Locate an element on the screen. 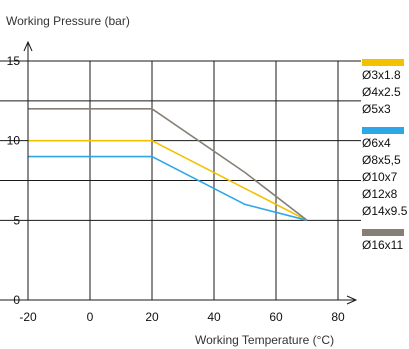 Image resolution: width=409 pixels, height=349 pixels. legend-label: Ø14x9.5 is located at coordinates (385, 211).